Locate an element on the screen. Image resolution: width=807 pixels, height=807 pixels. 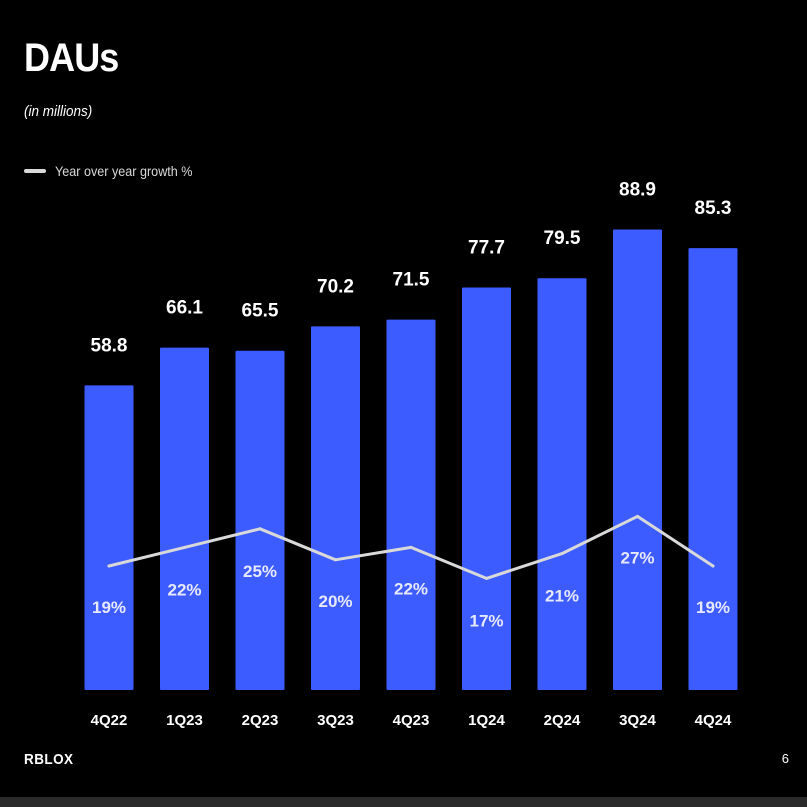
growth-point-3q23 is located at coordinates (335, 560).